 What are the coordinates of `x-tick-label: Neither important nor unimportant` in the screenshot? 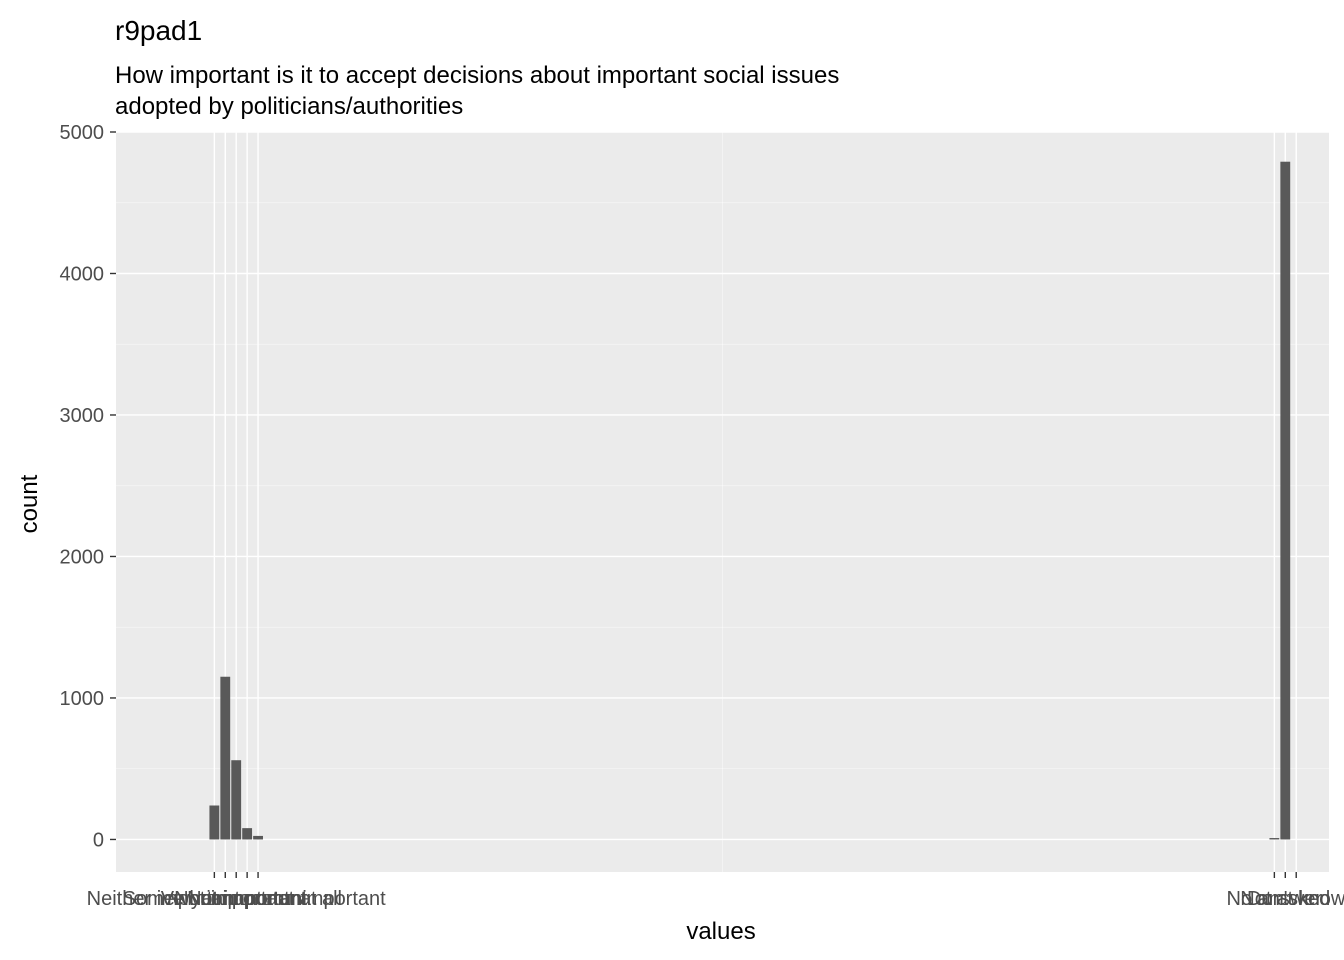 It's located at (236, 899).